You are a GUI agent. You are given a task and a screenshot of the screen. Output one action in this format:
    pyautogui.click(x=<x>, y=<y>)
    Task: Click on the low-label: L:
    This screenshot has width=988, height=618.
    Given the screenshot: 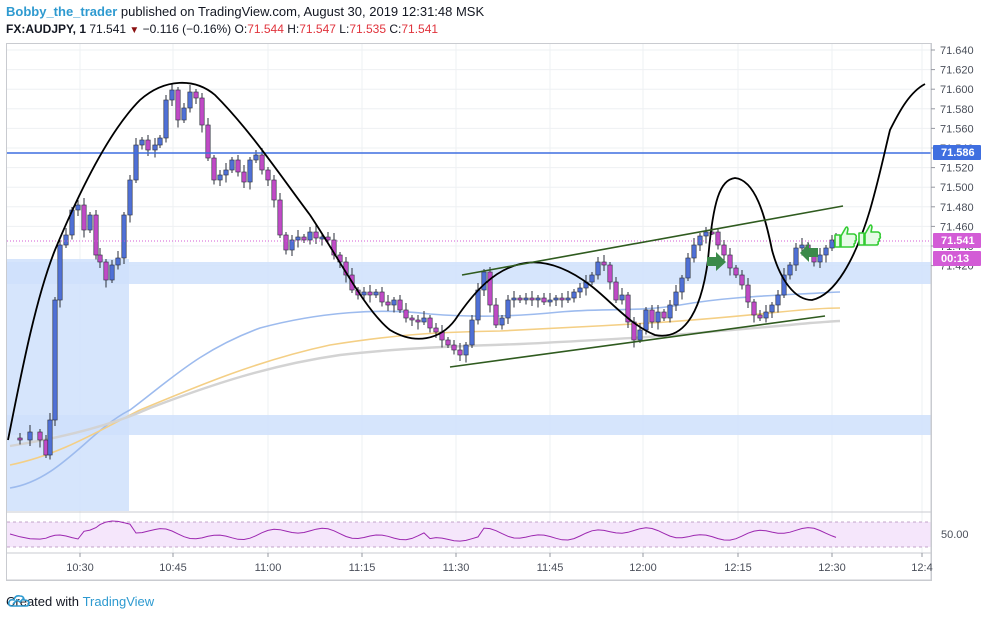 What is the action you would take?
    pyautogui.click(x=344, y=29)
    